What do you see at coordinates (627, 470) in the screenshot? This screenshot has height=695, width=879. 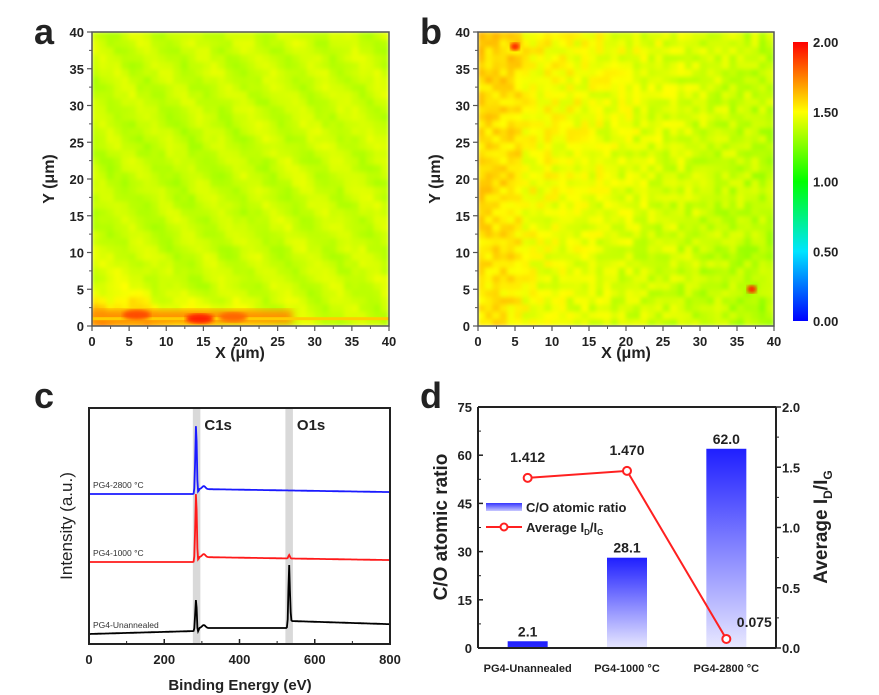 I see `line-point` at bounding box center [627, 470].